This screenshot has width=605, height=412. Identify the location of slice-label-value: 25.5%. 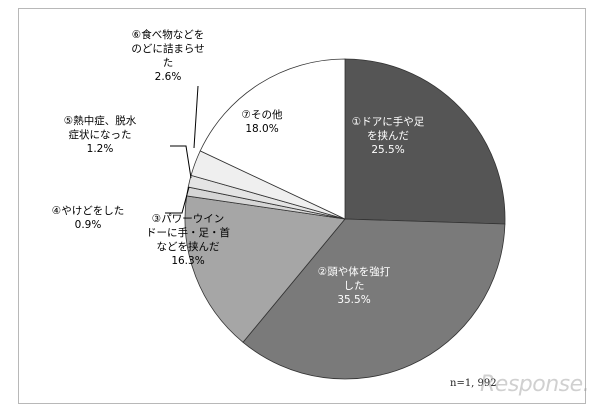
(388, 150).